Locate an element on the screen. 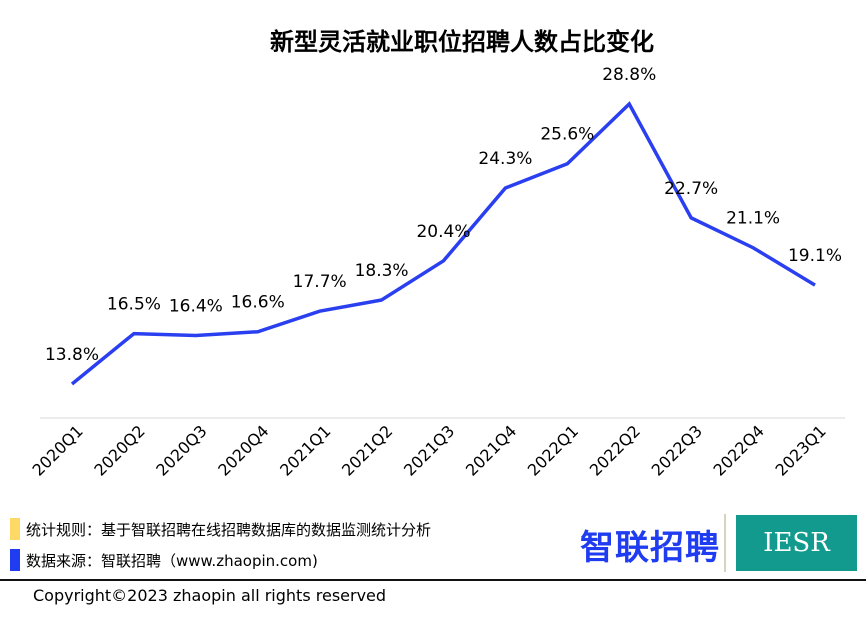 This screenshot has width=866, height=622. note-rule: 统计规则：基于智联招聘在线招聘数据库的数据监测统计分析 is located at coordinates (220, 529).